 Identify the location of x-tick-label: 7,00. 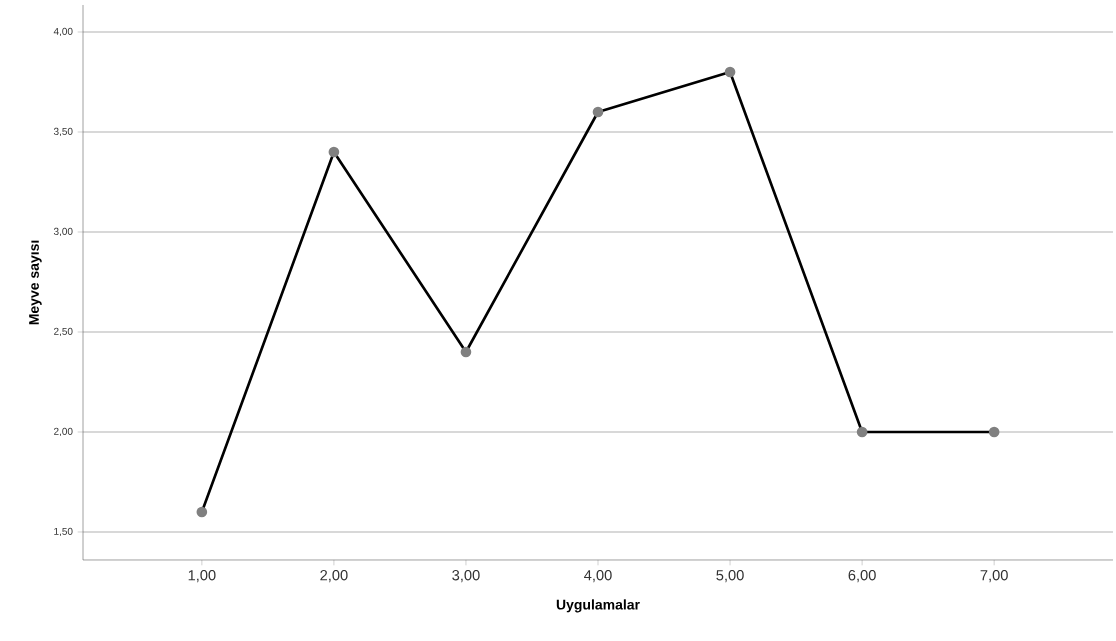
(994, 576).